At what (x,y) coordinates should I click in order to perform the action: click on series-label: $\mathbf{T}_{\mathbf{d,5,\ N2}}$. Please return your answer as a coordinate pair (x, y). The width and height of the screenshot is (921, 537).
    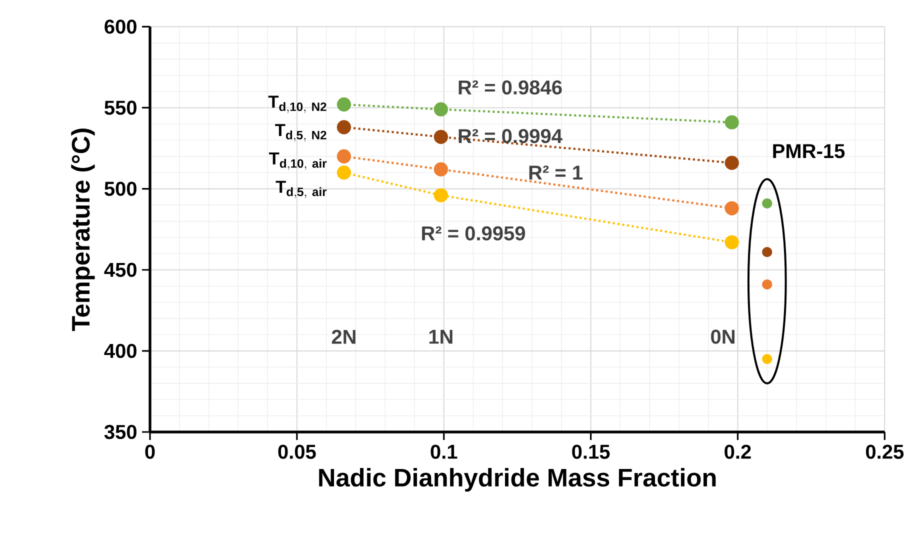
    Looking at the image, I should click on (300, 133).